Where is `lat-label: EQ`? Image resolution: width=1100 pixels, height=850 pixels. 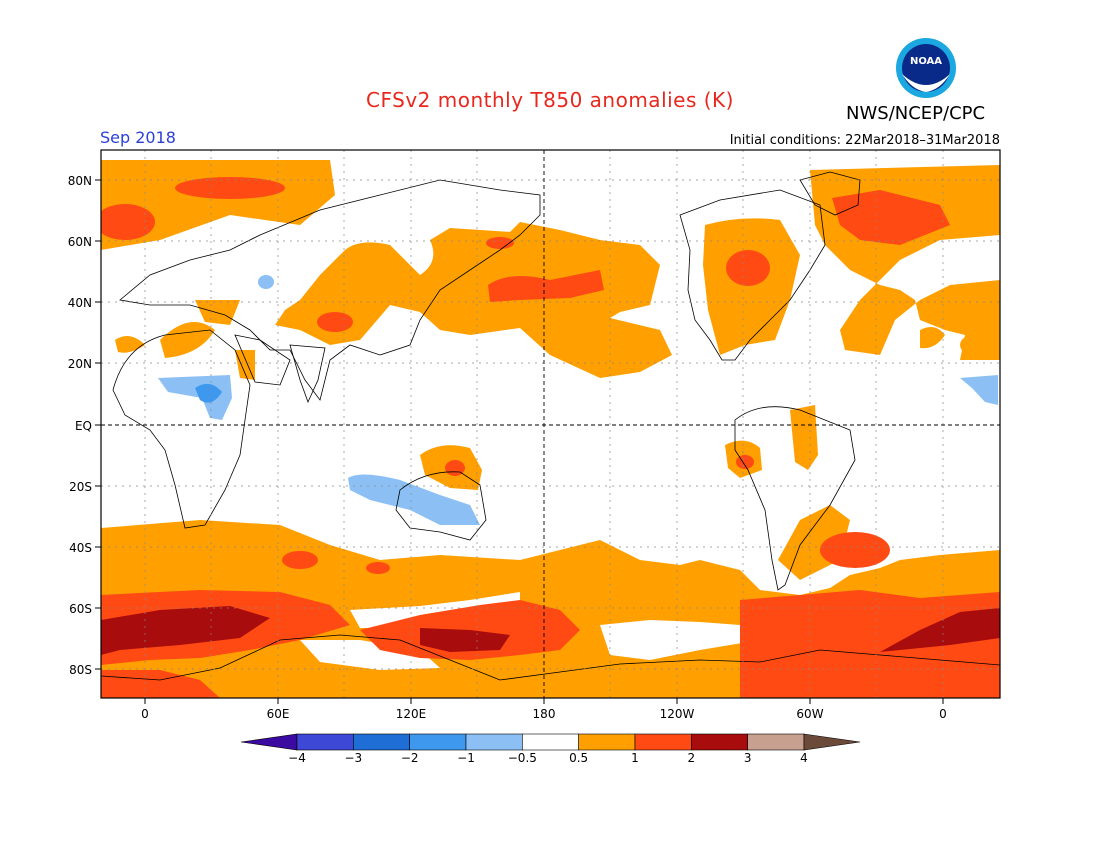 lat-label: EQ is located at coordinates (83, 426).